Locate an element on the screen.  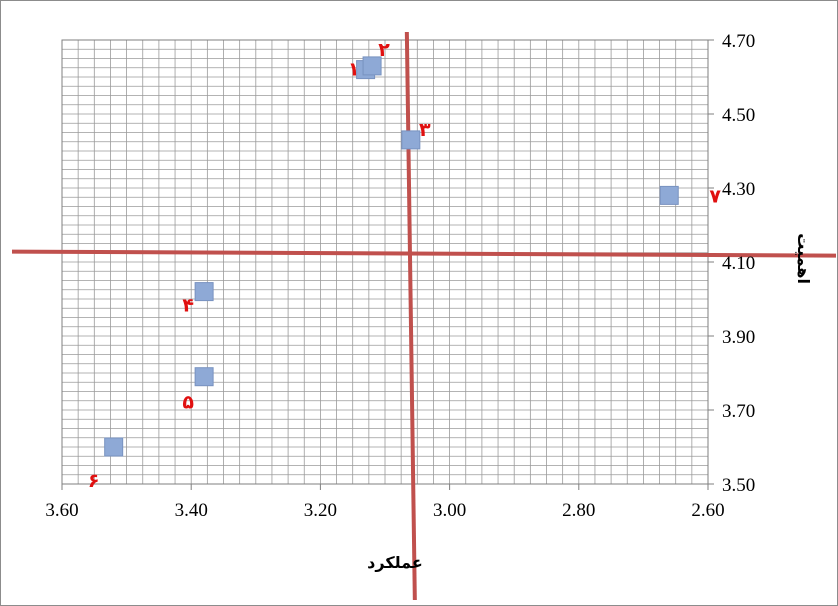
y-tick-labels: 4.70 4.50 4.30 4.10 3.90 3.70 3.50 is located at coordinates (731, 263).